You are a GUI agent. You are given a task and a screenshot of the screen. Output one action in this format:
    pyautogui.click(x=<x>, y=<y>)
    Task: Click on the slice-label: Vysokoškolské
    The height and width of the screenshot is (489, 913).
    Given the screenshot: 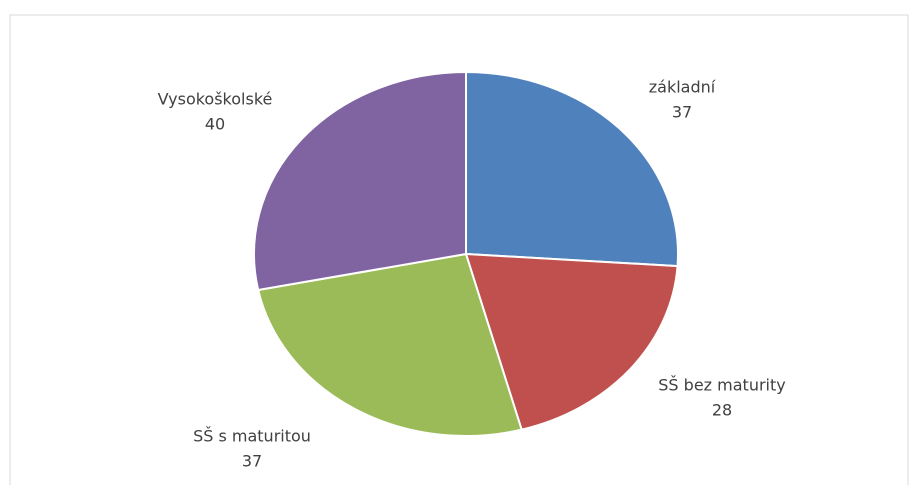 What is the action you would take?
    pyautogui.click(x=215, y=99)
    